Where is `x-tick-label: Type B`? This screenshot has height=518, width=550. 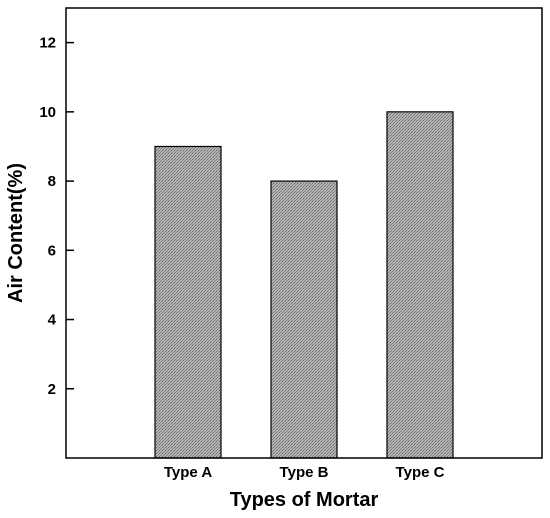 x-tick-label: Type B is located at coordinates (304, 472).